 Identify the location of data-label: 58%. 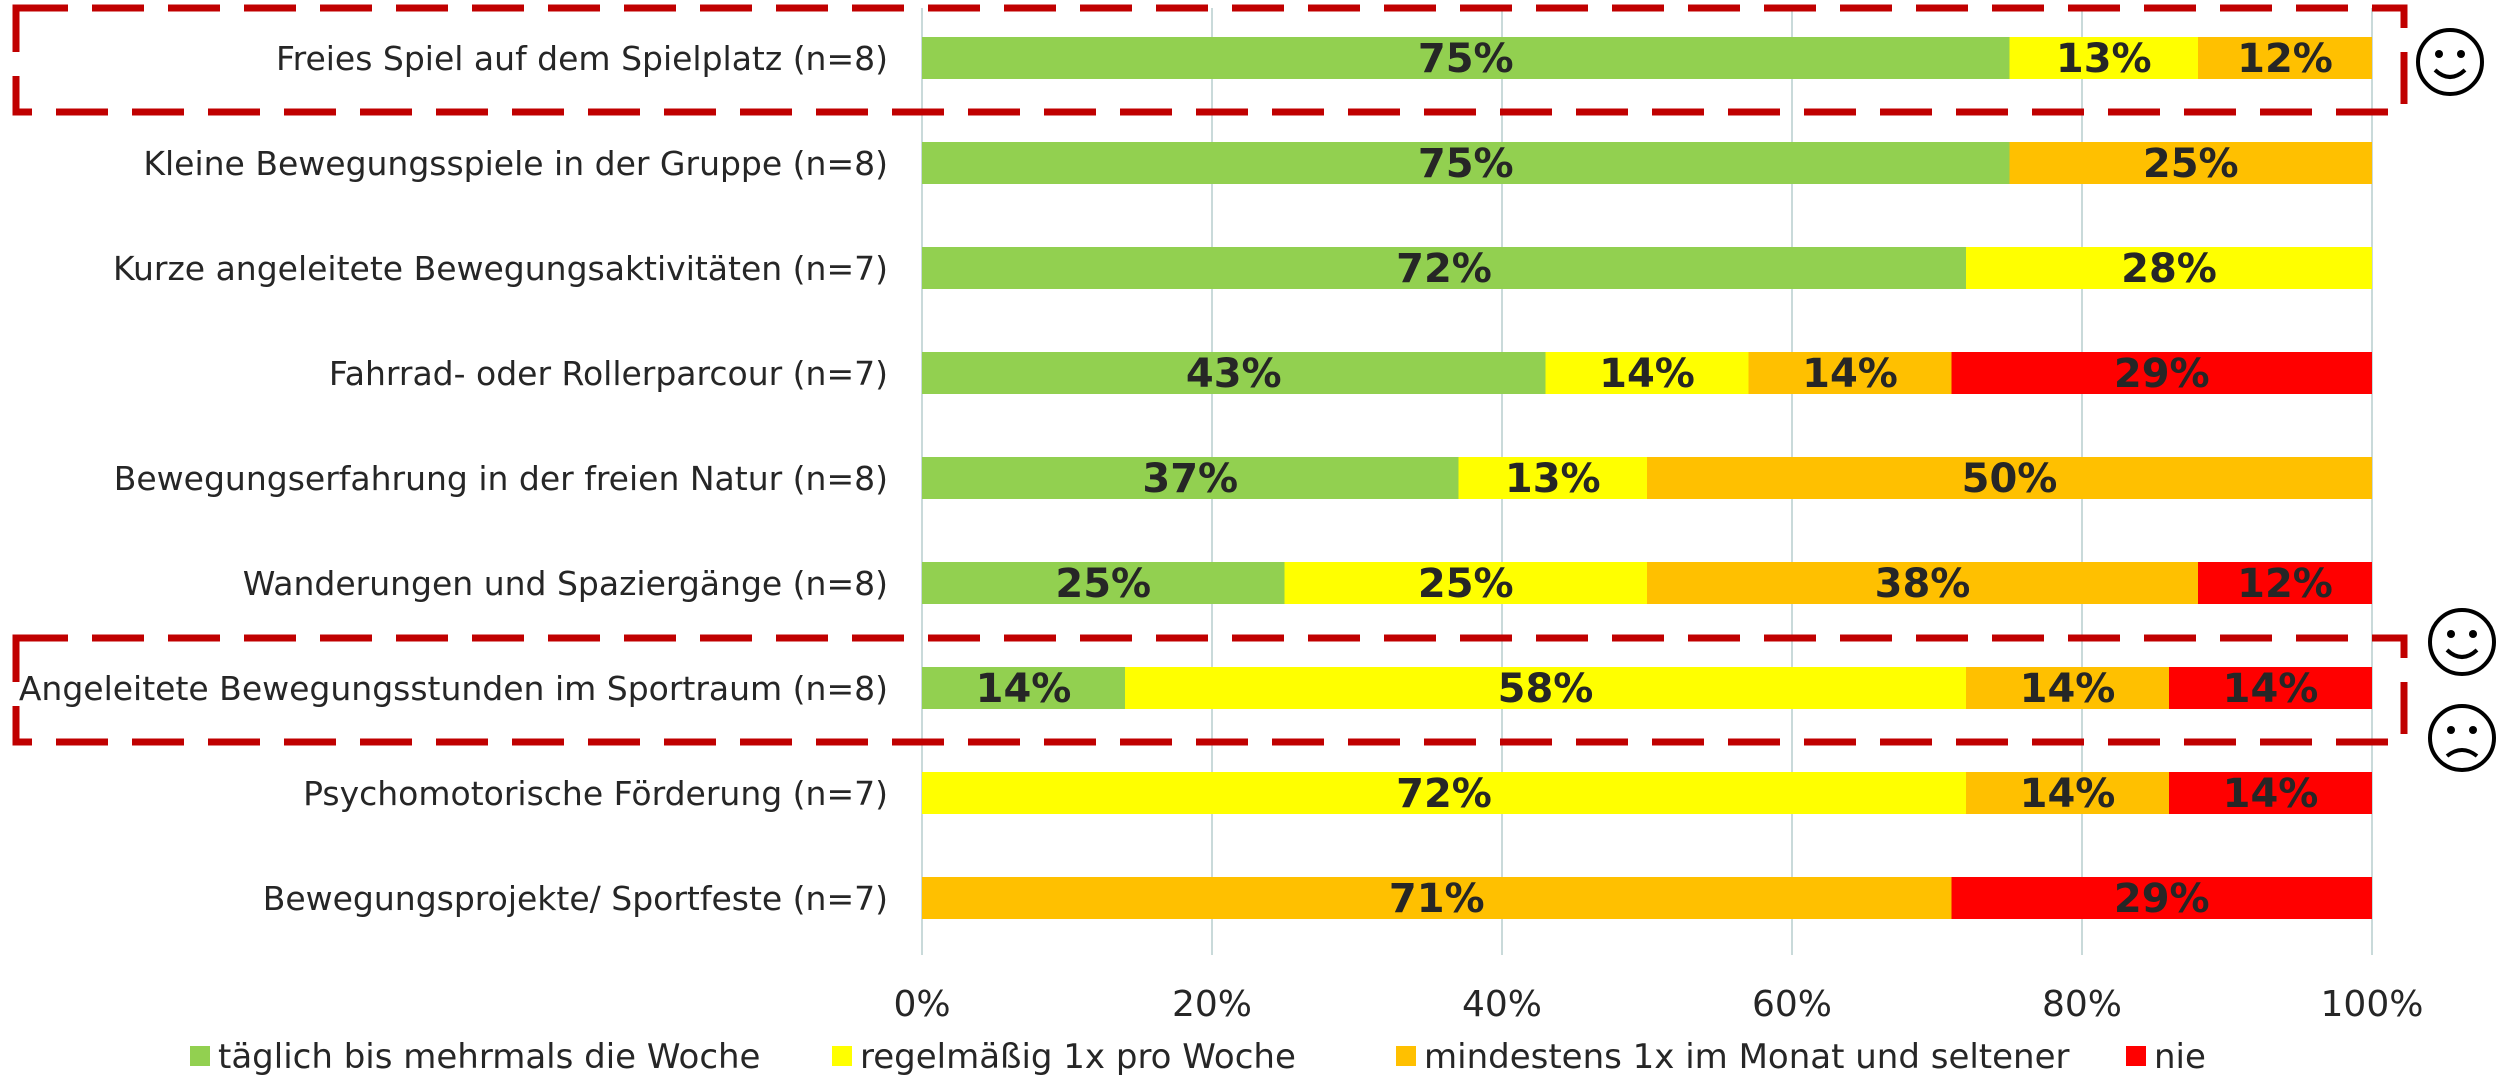
(1546, 689).